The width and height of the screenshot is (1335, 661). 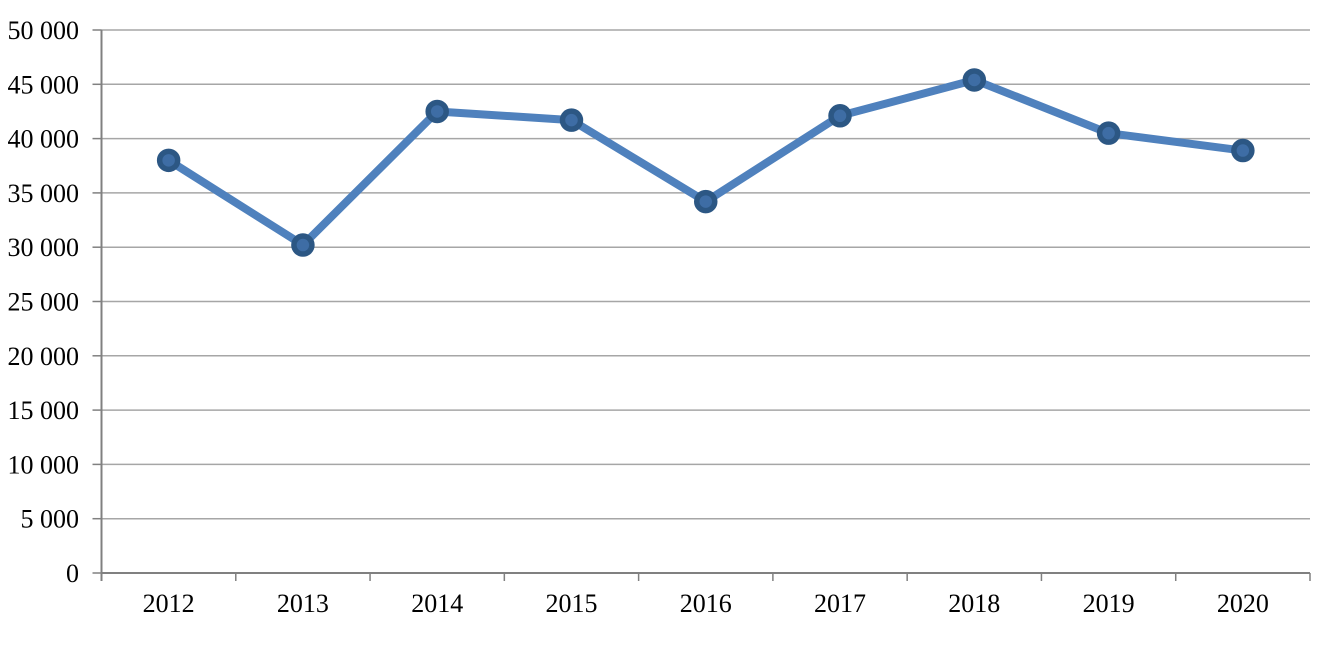 What do you see at coordinates (1243, 603) in the screenshot?
I see `x-axis-tick-label-2020: 2020` at bounding box center [1243, 603].